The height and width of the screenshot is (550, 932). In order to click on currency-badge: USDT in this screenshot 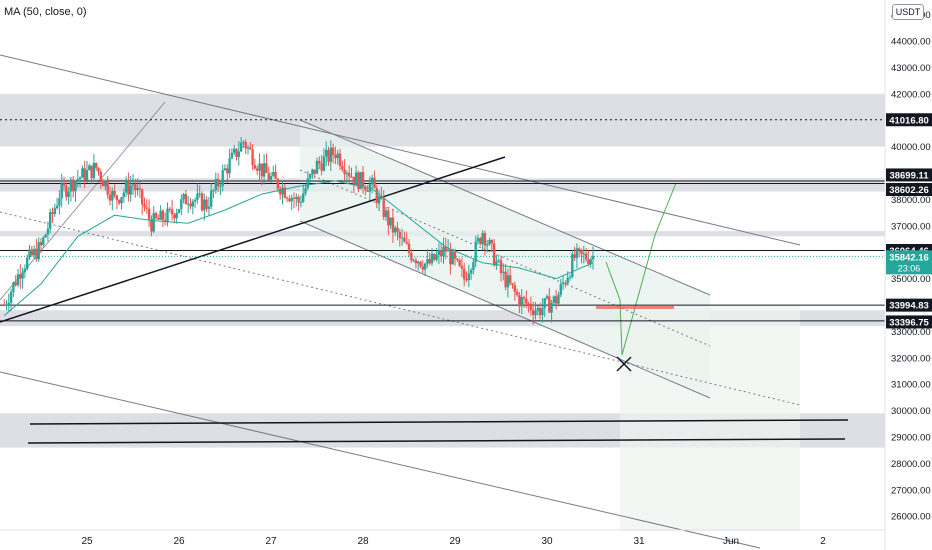, I will do `click(908, 12)`.